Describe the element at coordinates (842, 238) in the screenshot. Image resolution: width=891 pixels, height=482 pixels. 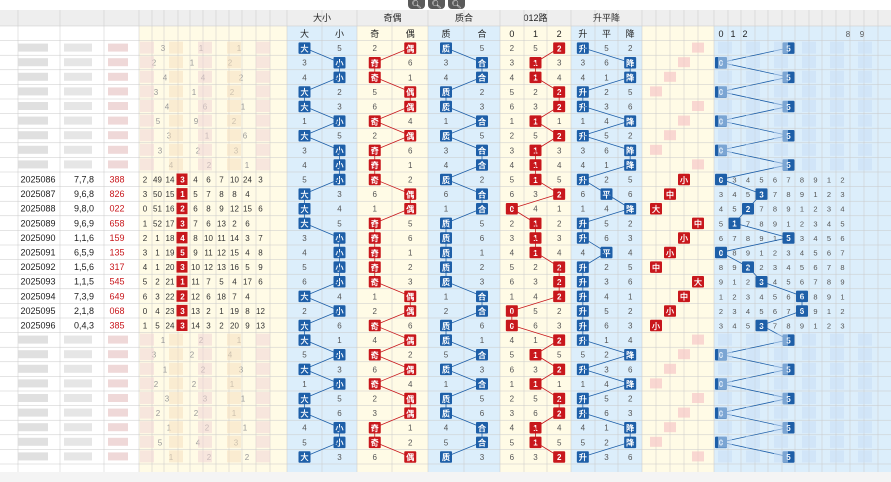
I see `dist-miss: 6` at that location.